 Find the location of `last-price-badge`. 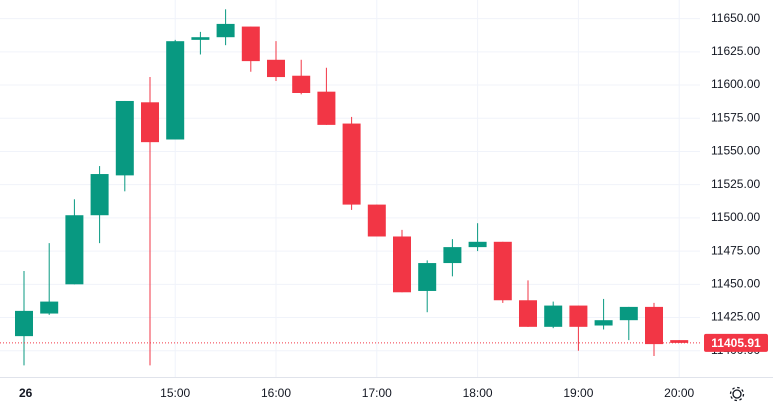

last-price-badge is located at coordinates (736, 342).